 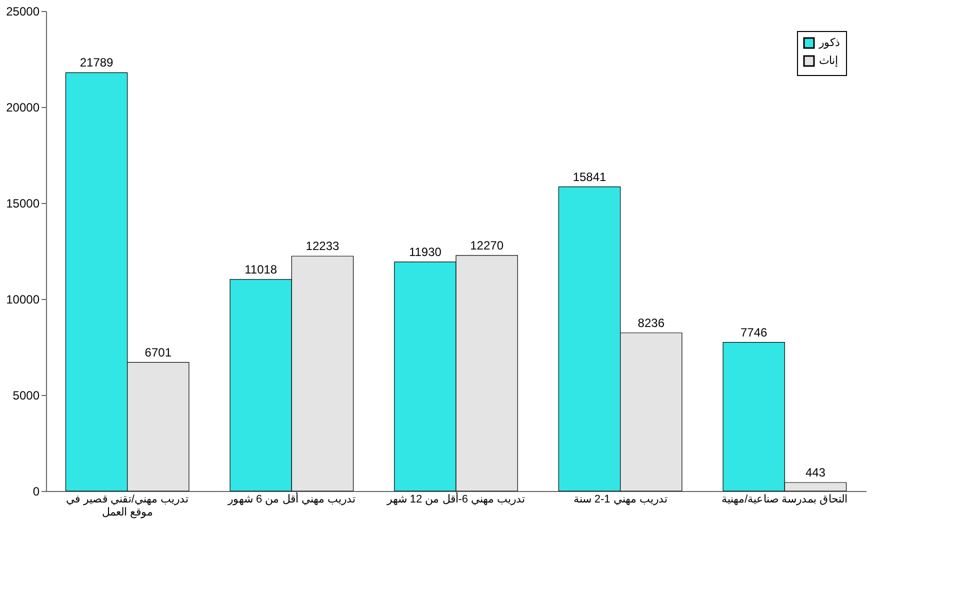 What do you see at coordinates (23, 203) in the screenshot?
I see `y-tick-label: 15000` at bounding box center [23, 203].